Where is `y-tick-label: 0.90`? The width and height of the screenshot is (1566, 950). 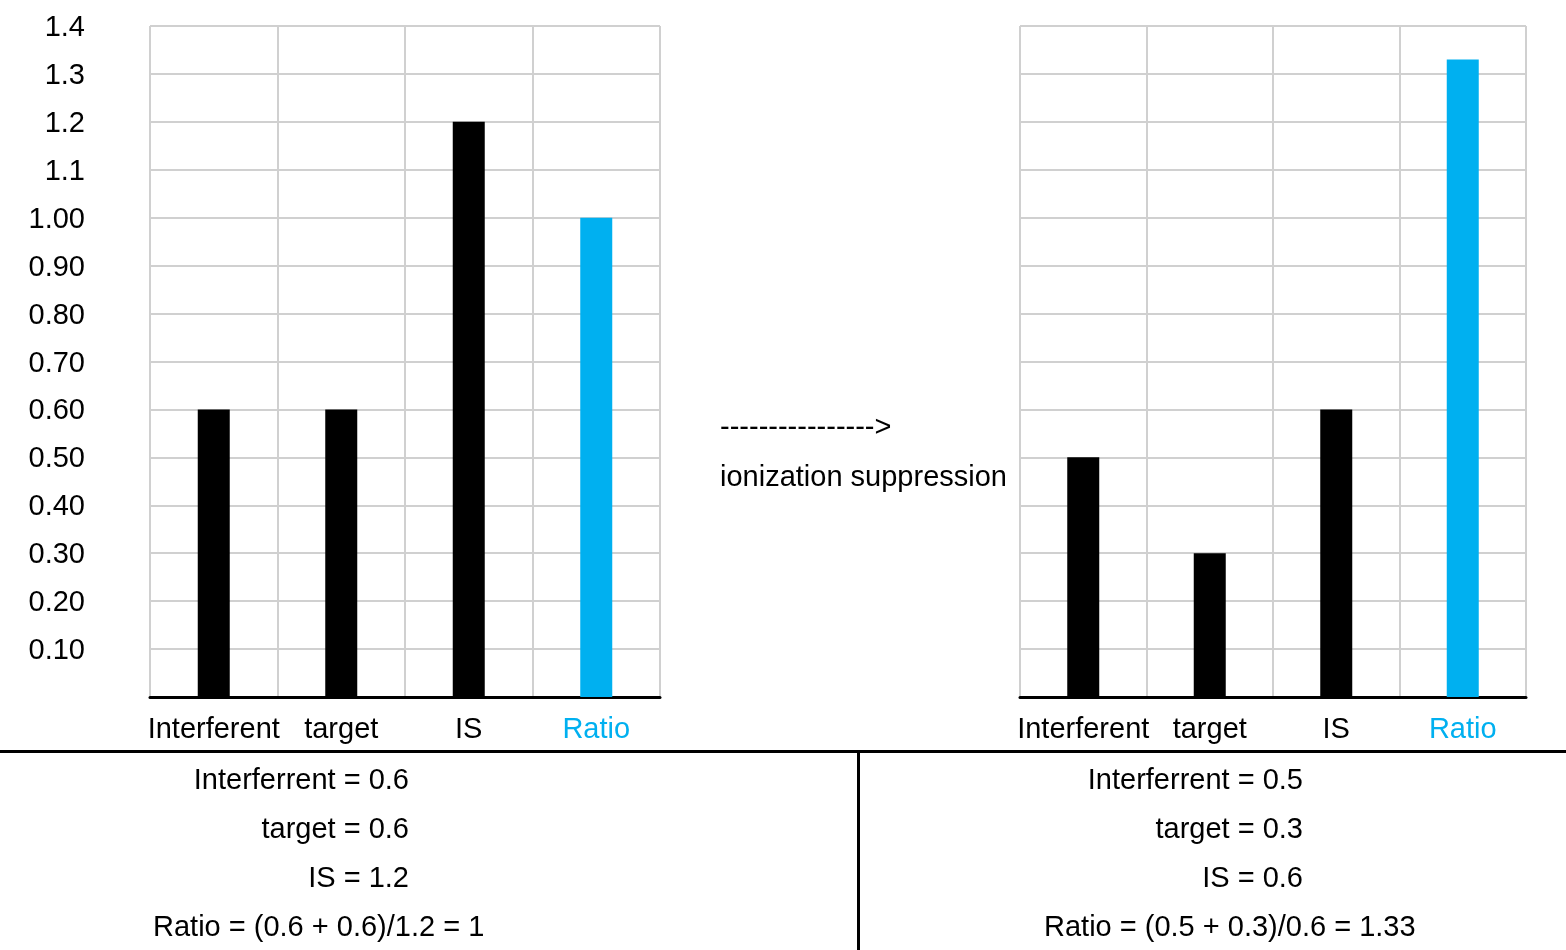 y-tick-label: 0.90 is located at coordinates (56, 265).